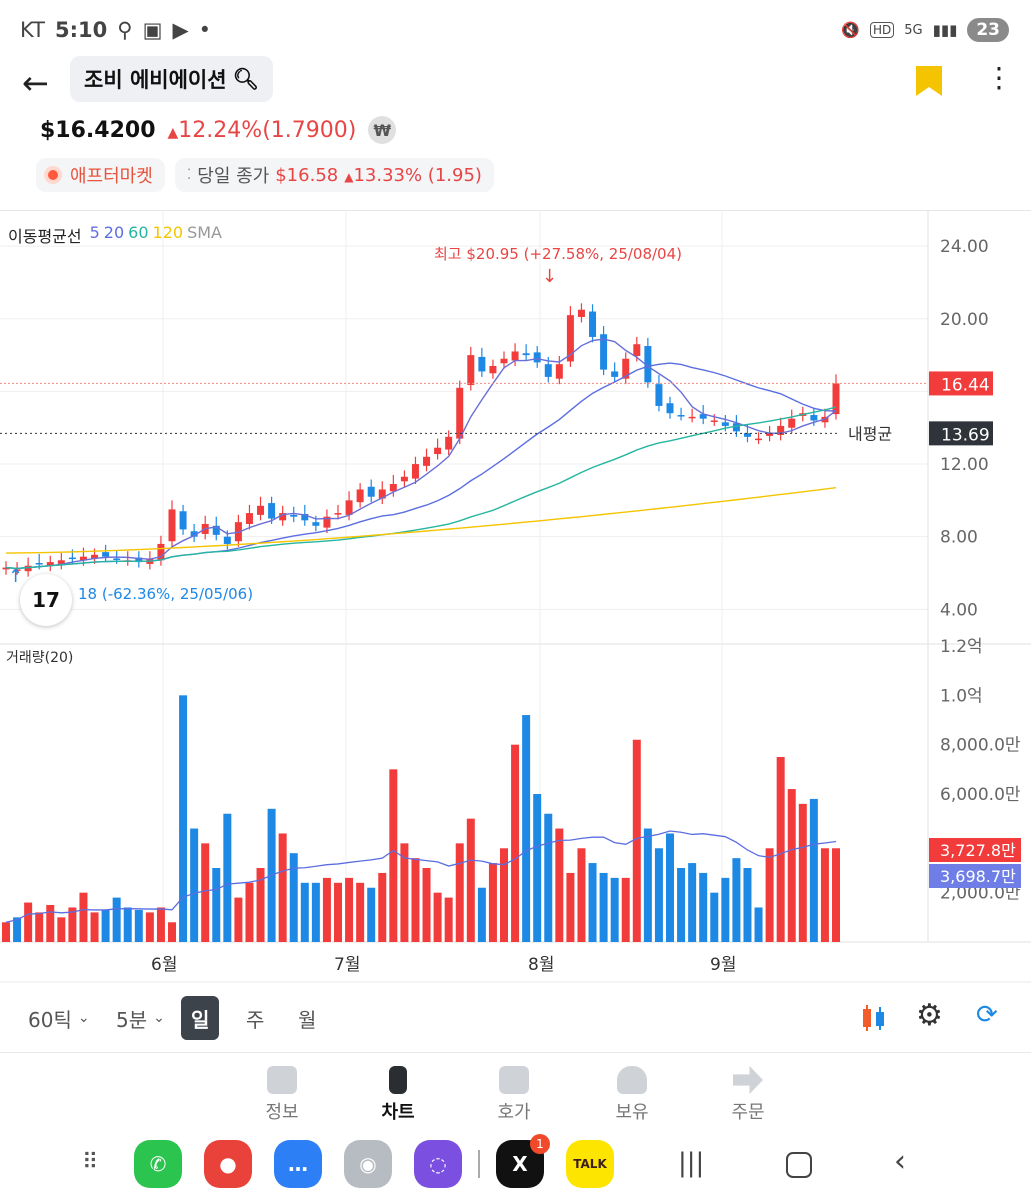  What do you see at coordinates (961, 433) in the screenshot?
I see `avg-price-badge` at bounding box center [961, 433].